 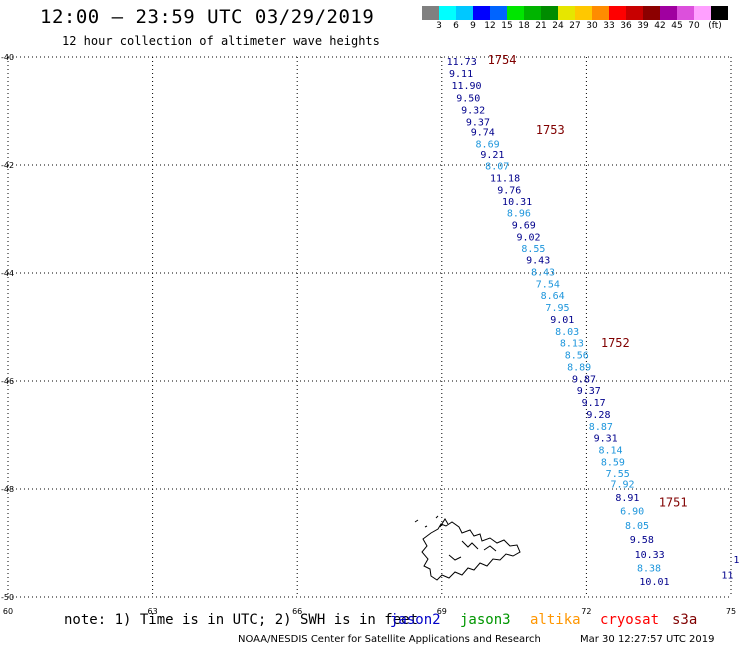 I want to click on x-tick-label: 69, so click(x=442, y=611).